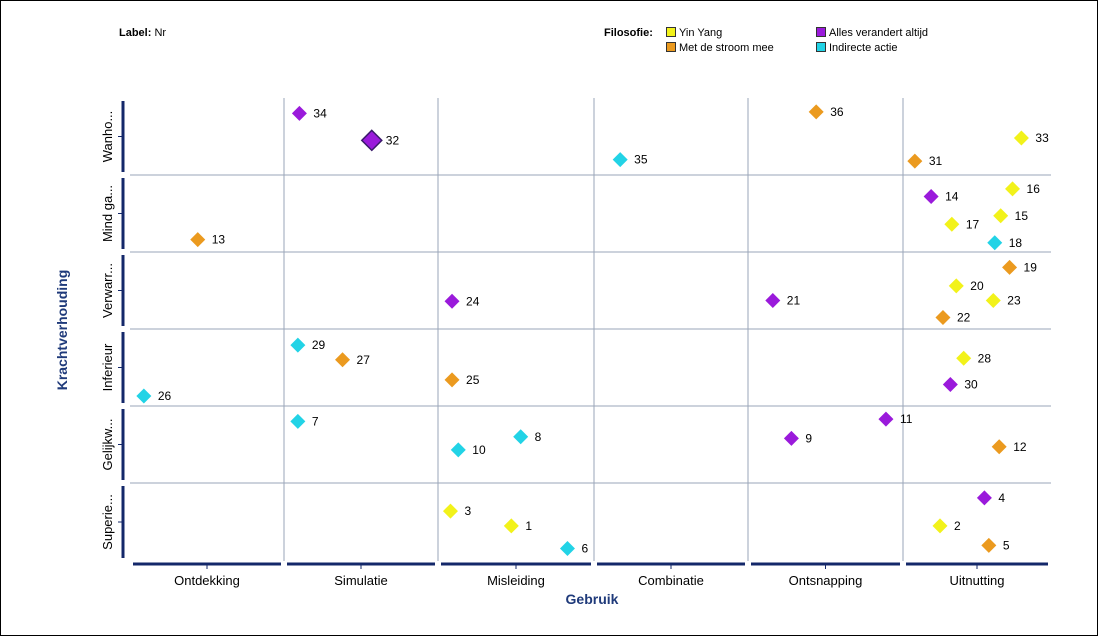  Describe the element at coordinates (462, 301) in the screenshot. I see `data-point: 24` at that location.